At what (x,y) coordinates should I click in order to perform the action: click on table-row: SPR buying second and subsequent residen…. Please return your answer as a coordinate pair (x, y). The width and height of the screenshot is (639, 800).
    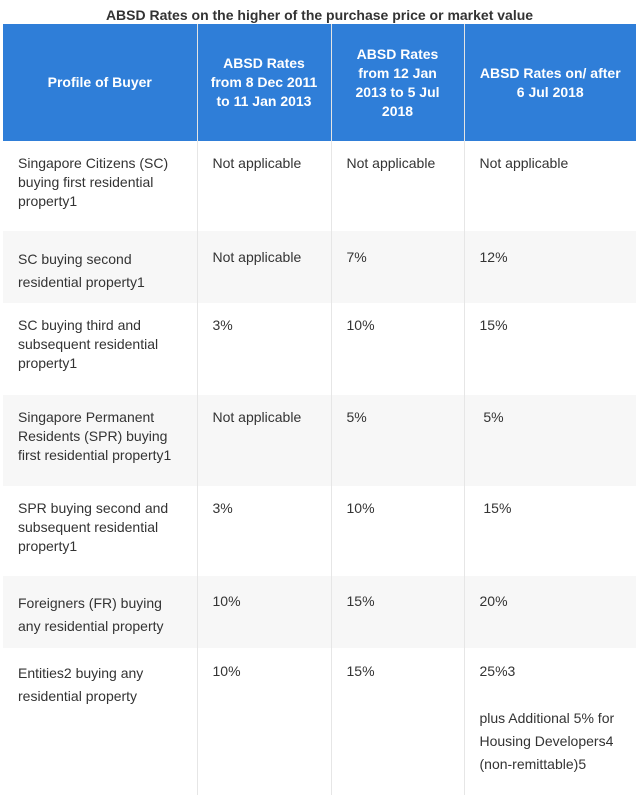
    Looking at the image, I should click on (319, 531).